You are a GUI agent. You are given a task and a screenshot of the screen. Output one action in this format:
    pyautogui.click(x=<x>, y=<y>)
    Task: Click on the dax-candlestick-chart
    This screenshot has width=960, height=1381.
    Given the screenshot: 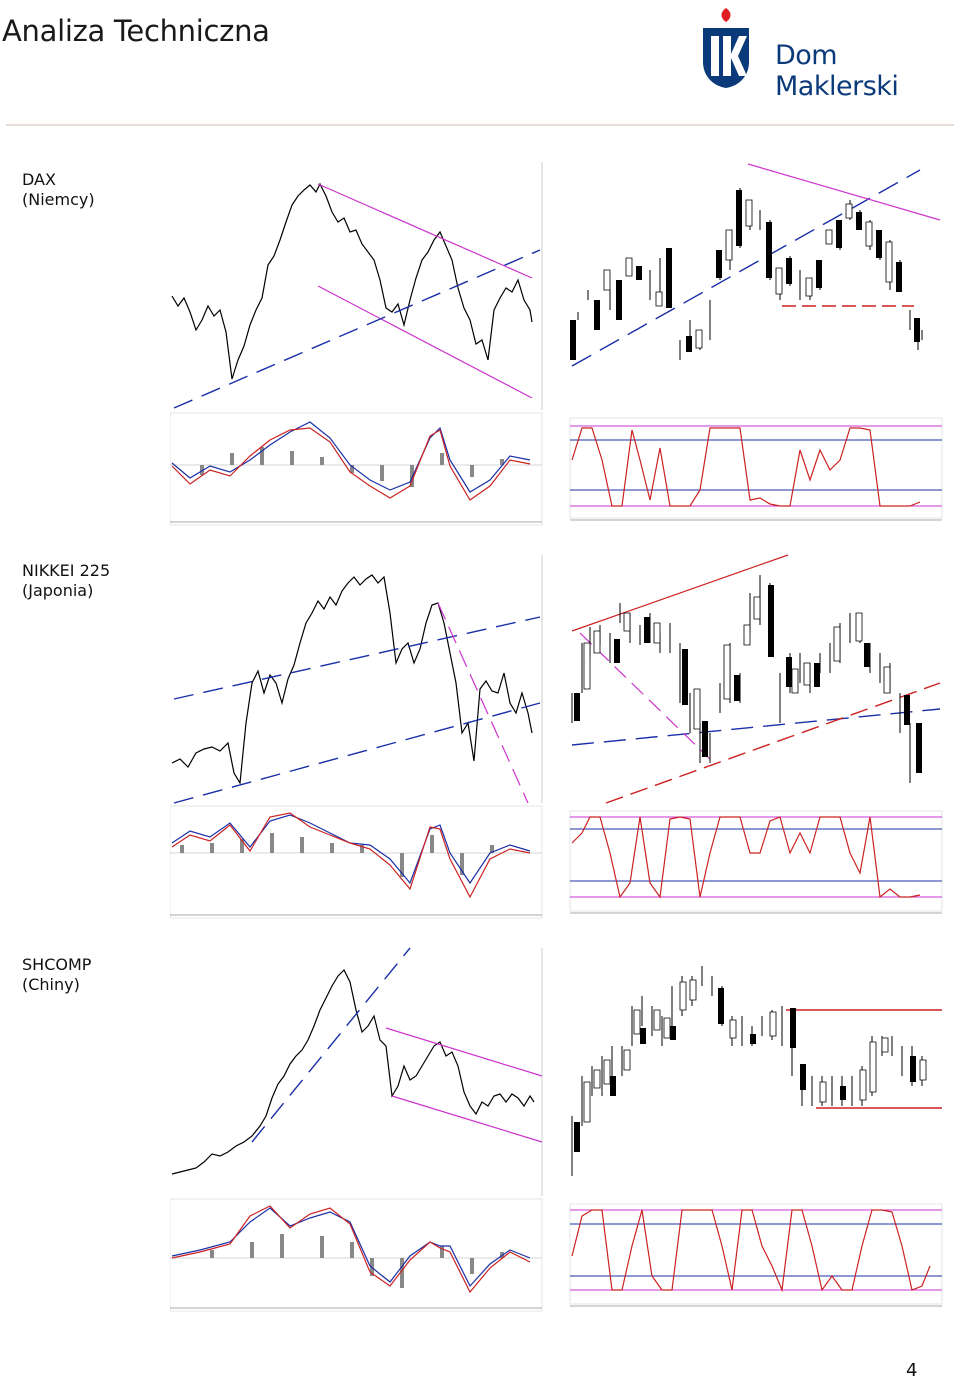 What is the action you would take?
    pyautogui.click(x=755, y=265)
    